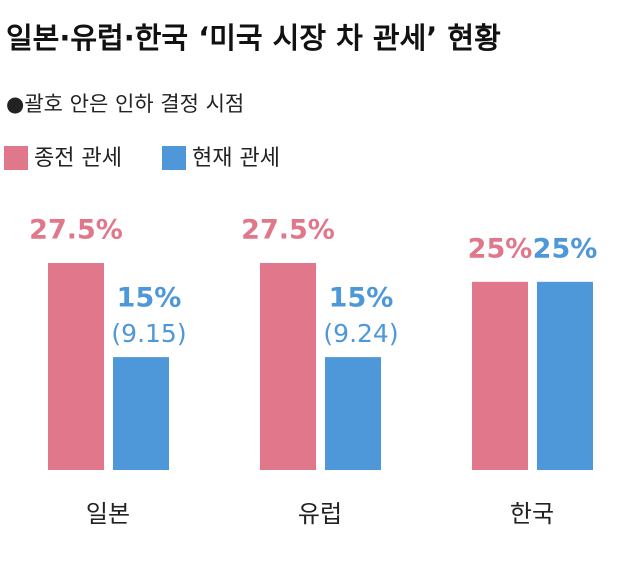  What do you see at coordinates (125, 104) in the screenshot?
I see `chart-subtitle: ●괄호 안은 인하 결정 시점` at bounding box center [125, 104].